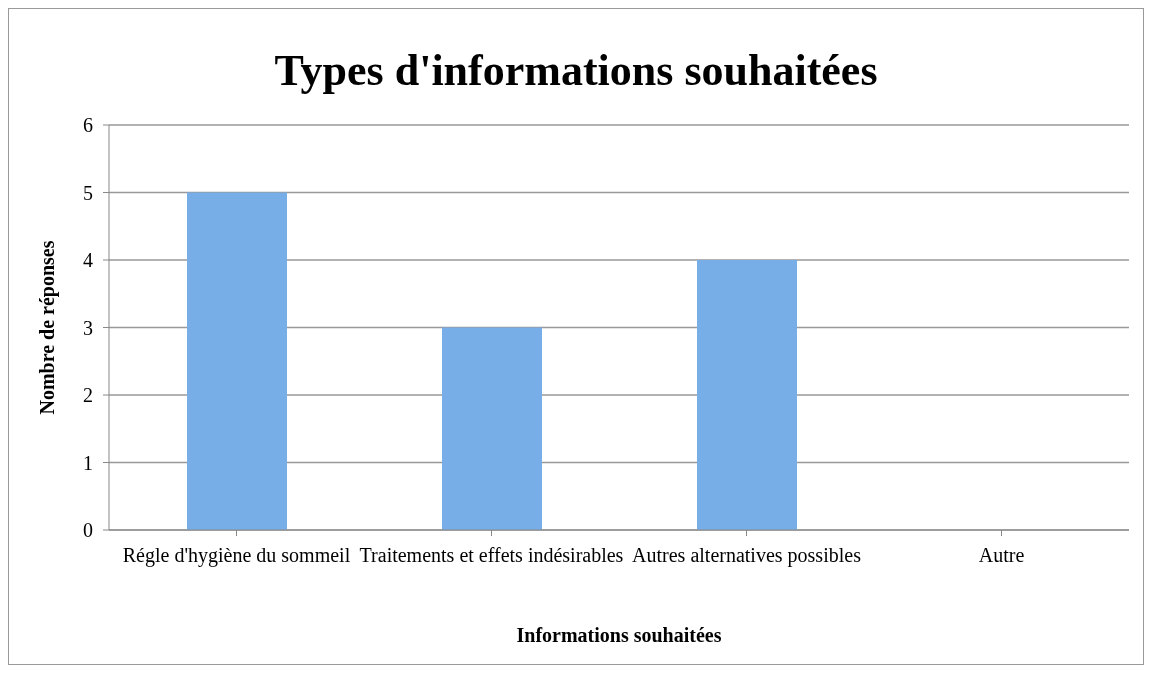 This screenshot has height=675, width=1150. Describe the element at coordinates (48, 327) in the screenshot. I see `y-axis-title: Nombre de réponses` at that location.